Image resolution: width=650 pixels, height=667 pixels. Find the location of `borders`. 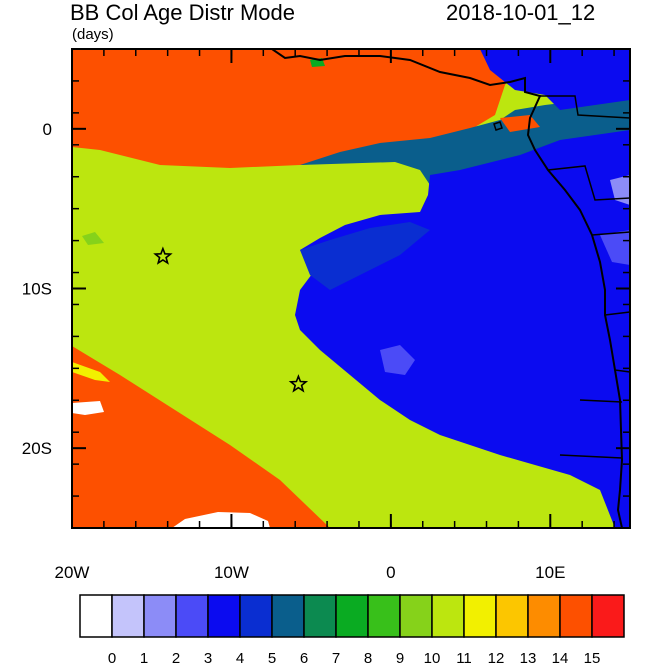

borders is located at coordinates (585, 277).